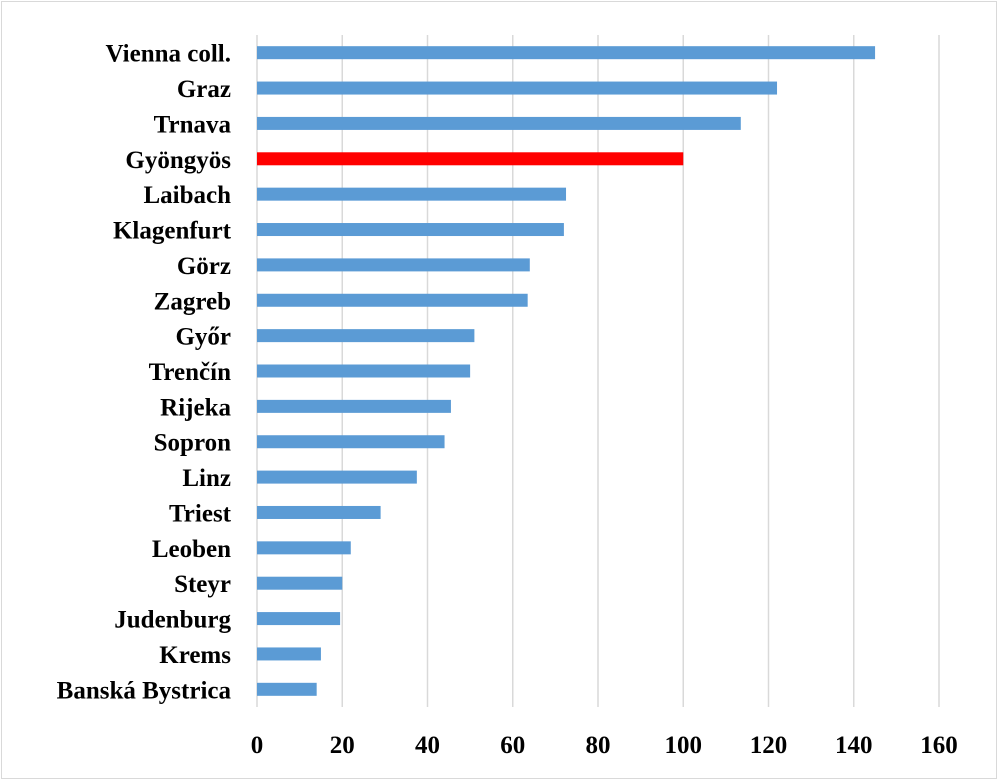  Describe the element at coordinates (144, 690) in the screenshot. I see `category-label-banska-bystrica: Banská Bystrica` at that location.